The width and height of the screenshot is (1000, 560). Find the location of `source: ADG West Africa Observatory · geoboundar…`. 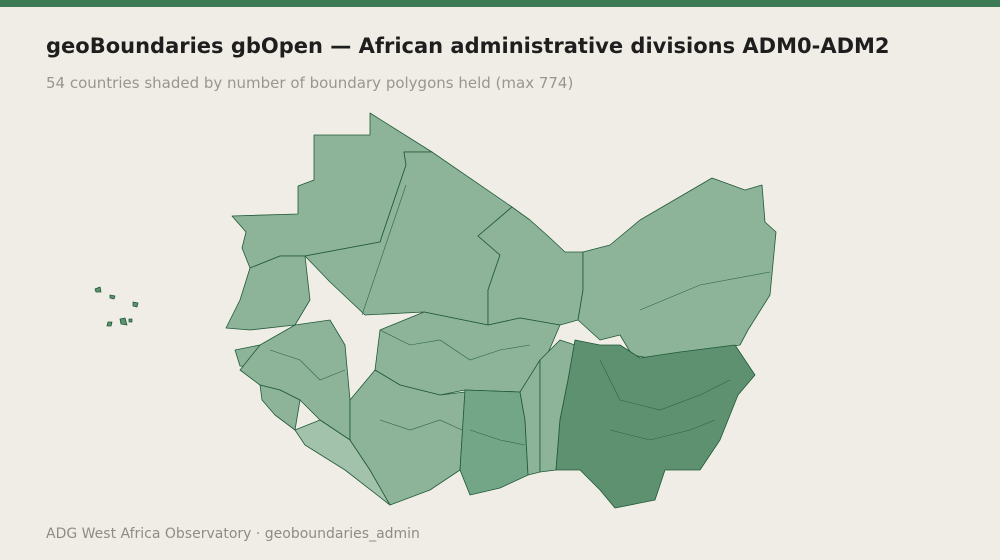

source: ADG West Africa Observatory · geoboundar… is located at coordinates (233, 534).